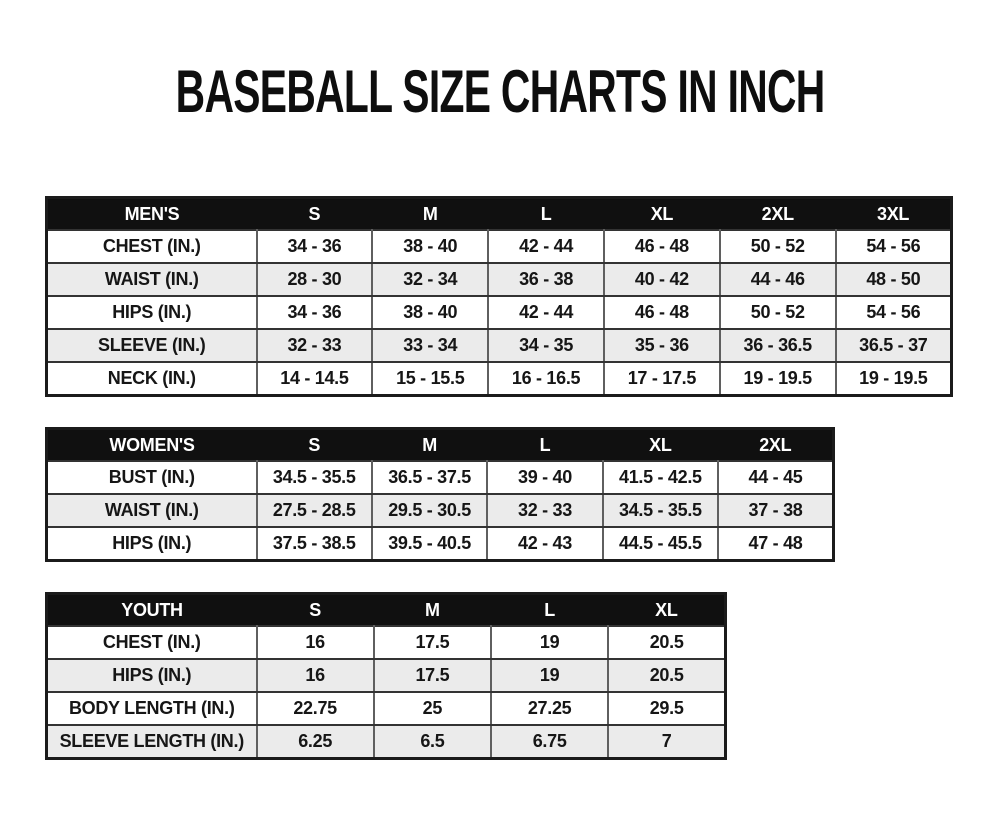 This screenshot has width=1000, height=814. I want to click on size-value-cell: 29.5 - 30.5, so click(429, 510).